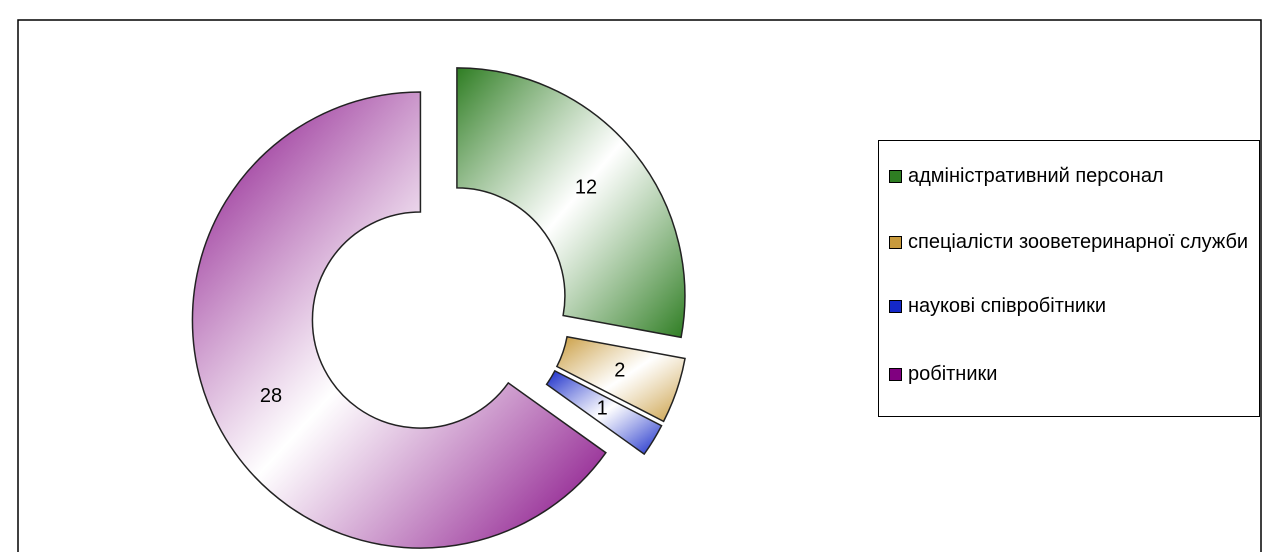 This screenshot has width=1272, height=552. Describe the element at coordinates (619, 371) in the screenshot. I see `data-label: 2` at that location.